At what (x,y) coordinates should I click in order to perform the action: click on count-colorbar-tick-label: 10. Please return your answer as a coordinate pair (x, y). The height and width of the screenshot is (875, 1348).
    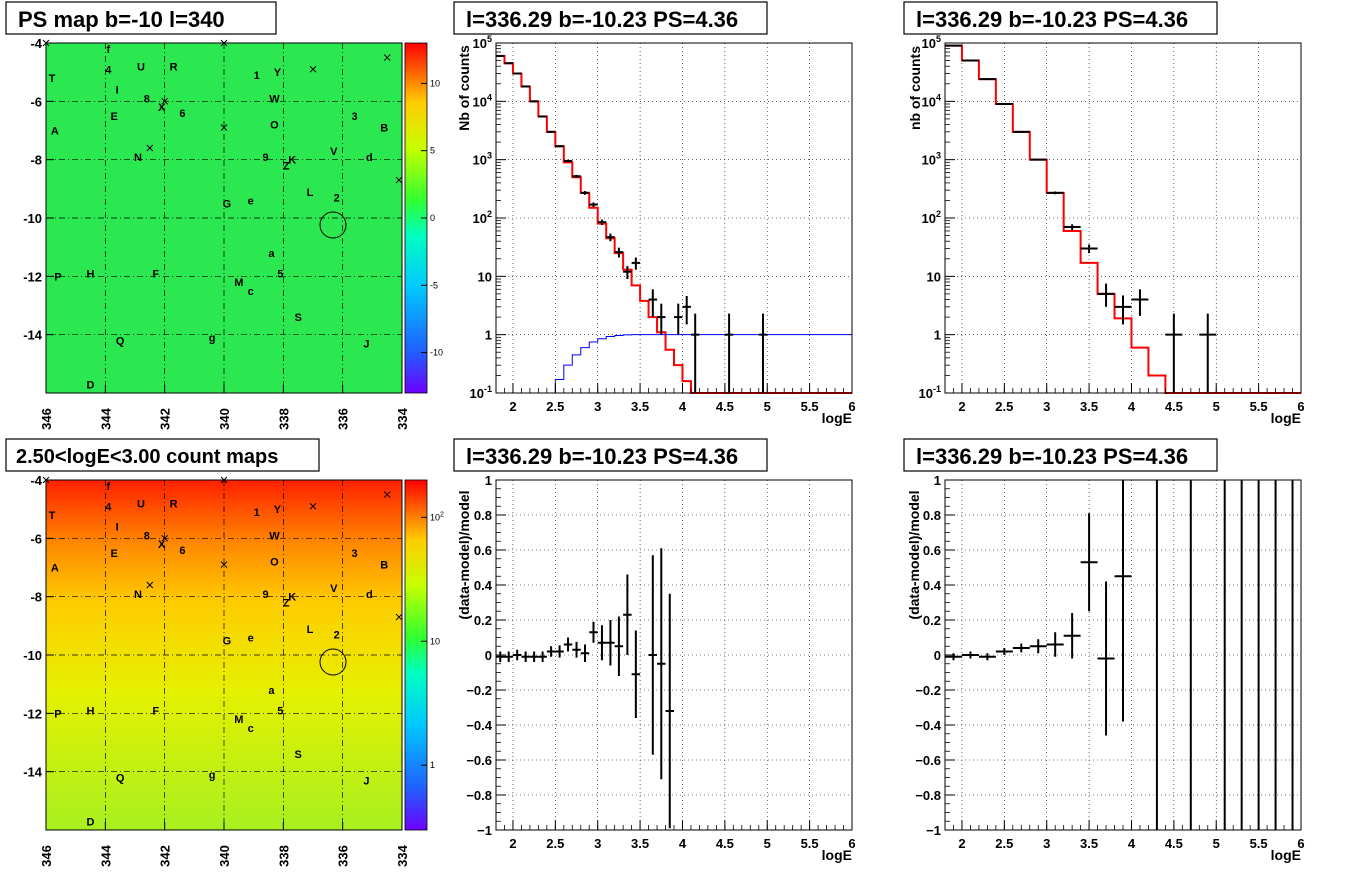
    Looking at the image, I should click on (435, 641).